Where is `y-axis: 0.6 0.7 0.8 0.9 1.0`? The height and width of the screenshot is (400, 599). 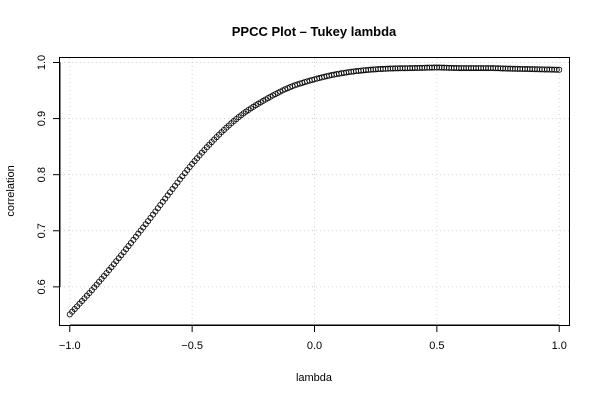
y-axis: 0.6 0.7 0.8 0.9 1.0 is located at coordinates (48, 175).